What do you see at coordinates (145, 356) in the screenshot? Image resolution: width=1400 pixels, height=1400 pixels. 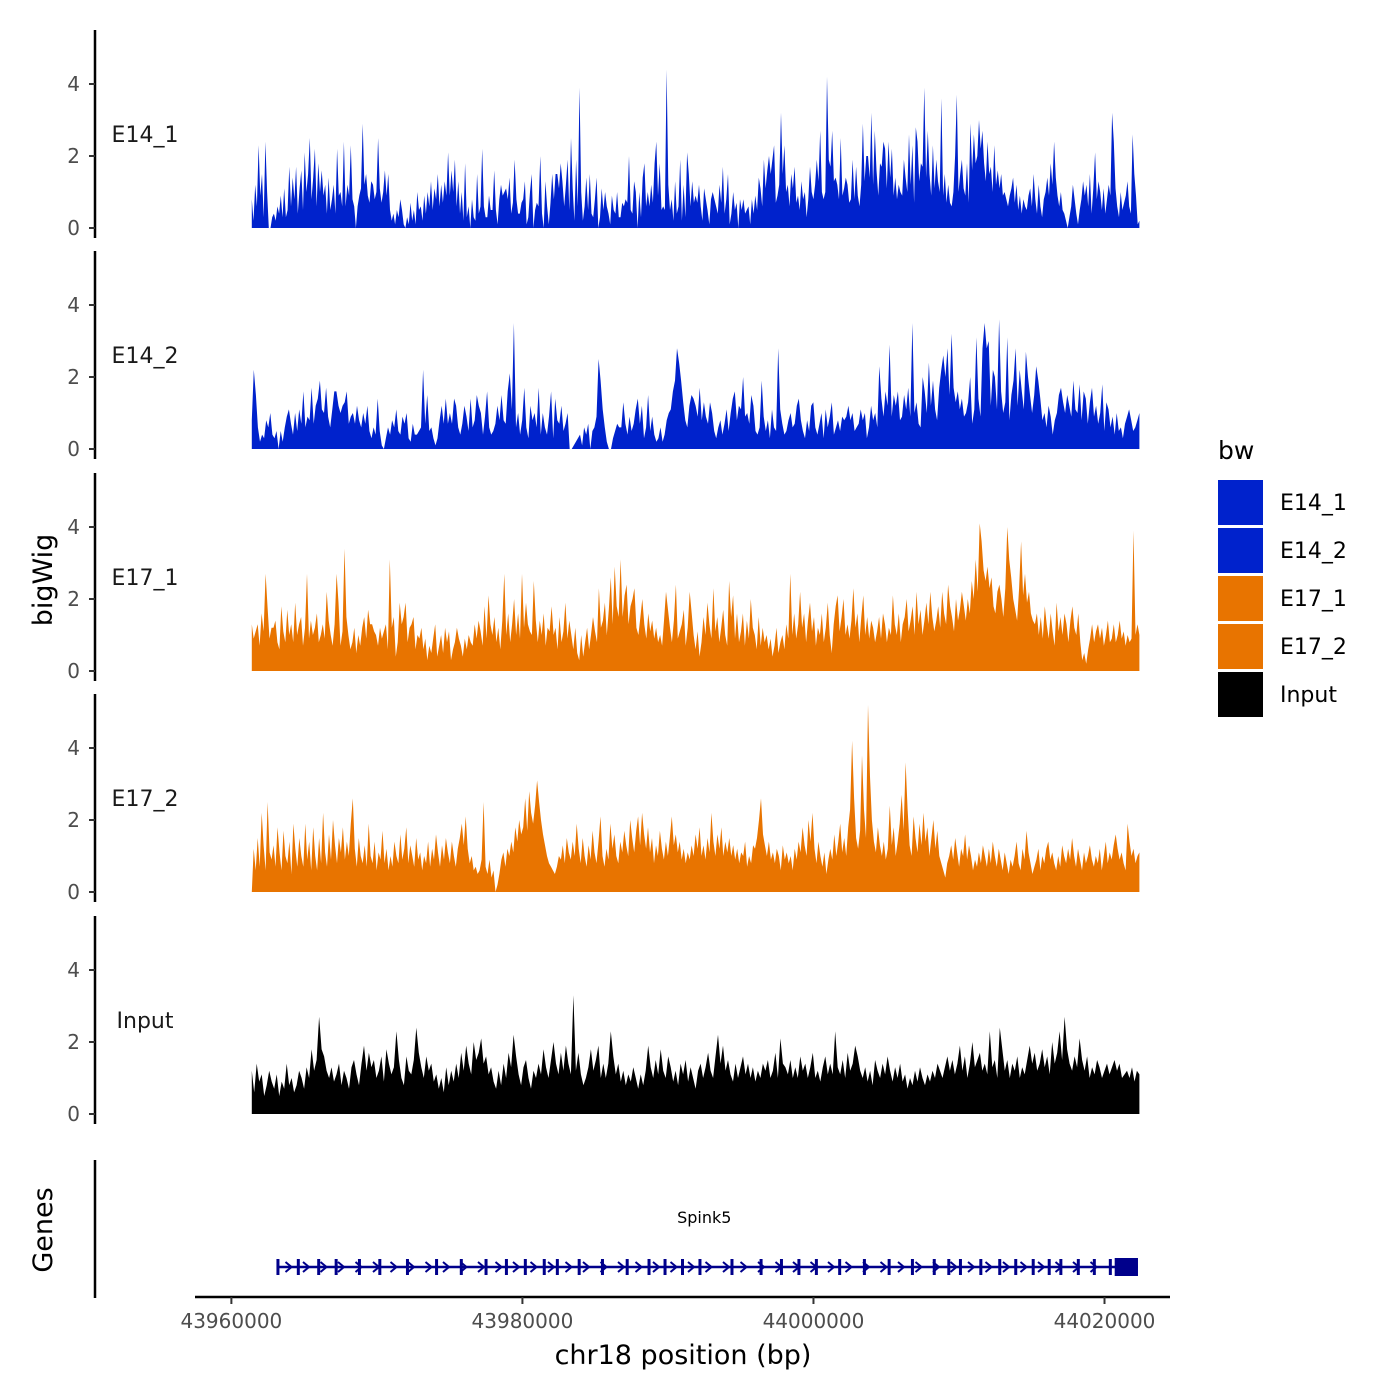 I see `track-label: E14_2` at bounding box center [145, 356].